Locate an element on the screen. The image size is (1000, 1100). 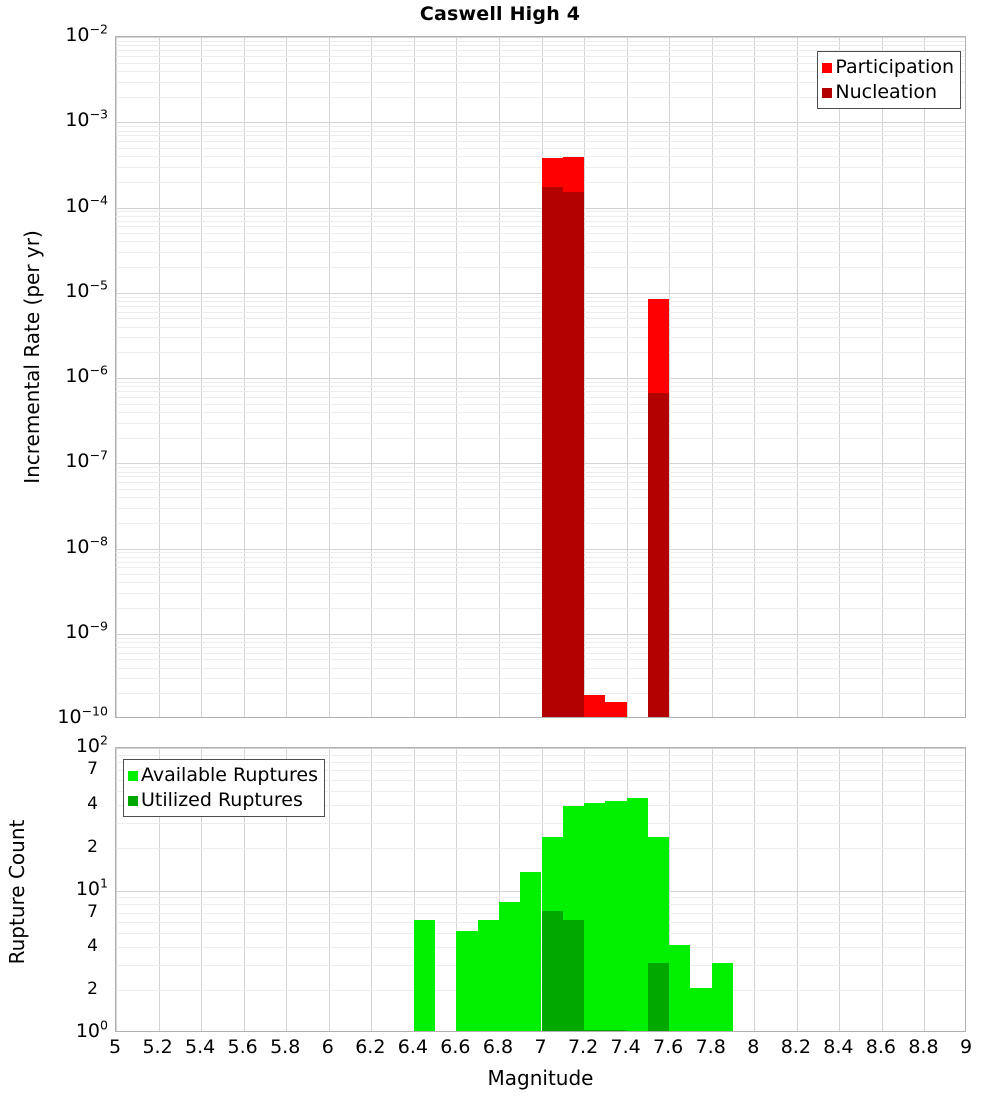
legend-item-utilized-ruptures: Utilized Ruptures is located at coordinates (223, 800).